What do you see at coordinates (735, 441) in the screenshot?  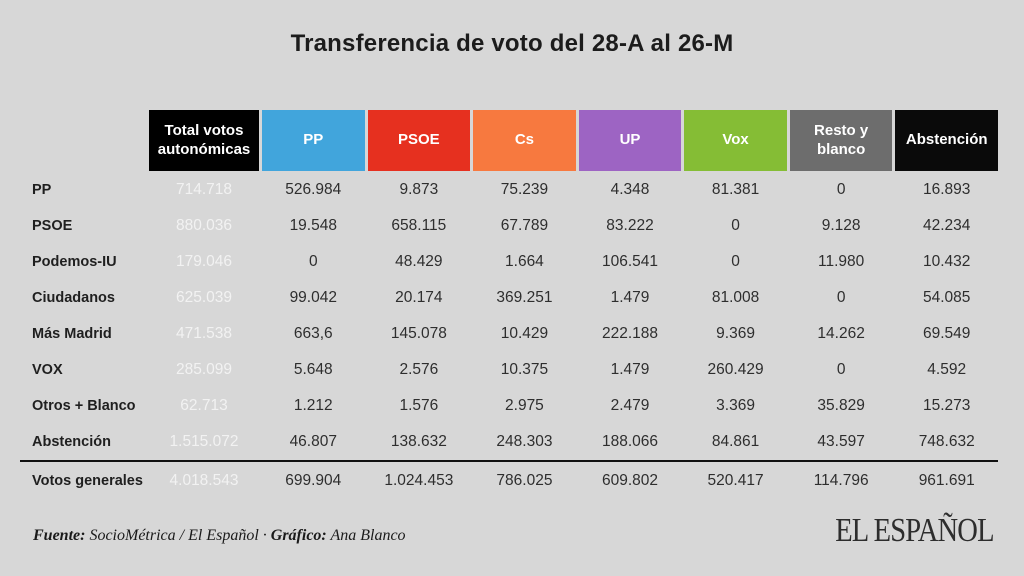 I see `table-cell: 84.861` at bounding box center [735, 441].